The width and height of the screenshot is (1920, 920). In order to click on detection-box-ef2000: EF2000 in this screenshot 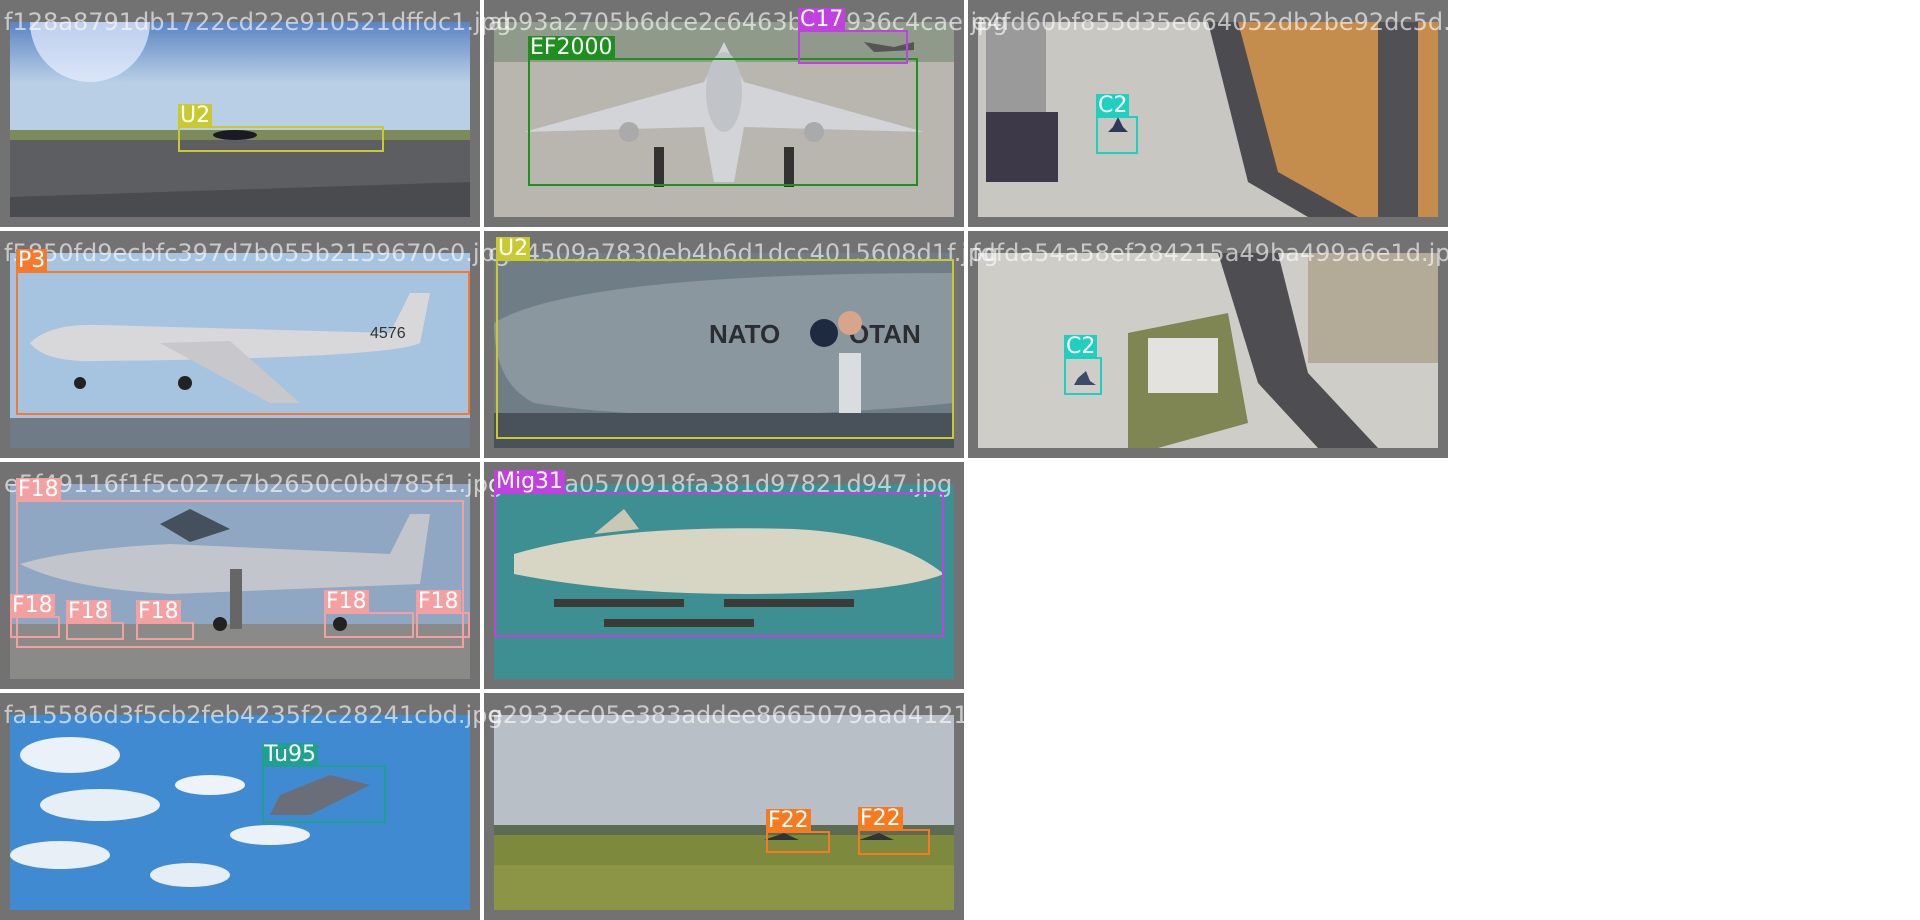, I will do `click(723, 111)`.